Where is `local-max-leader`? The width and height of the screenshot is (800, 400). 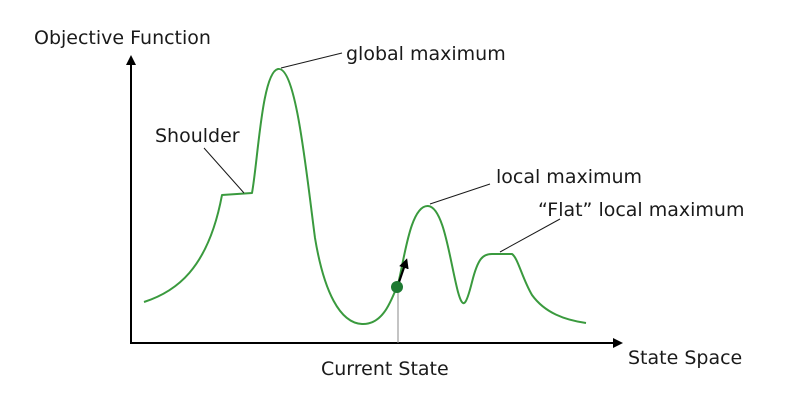 local-max-leader is located at coordinates (460, 194).